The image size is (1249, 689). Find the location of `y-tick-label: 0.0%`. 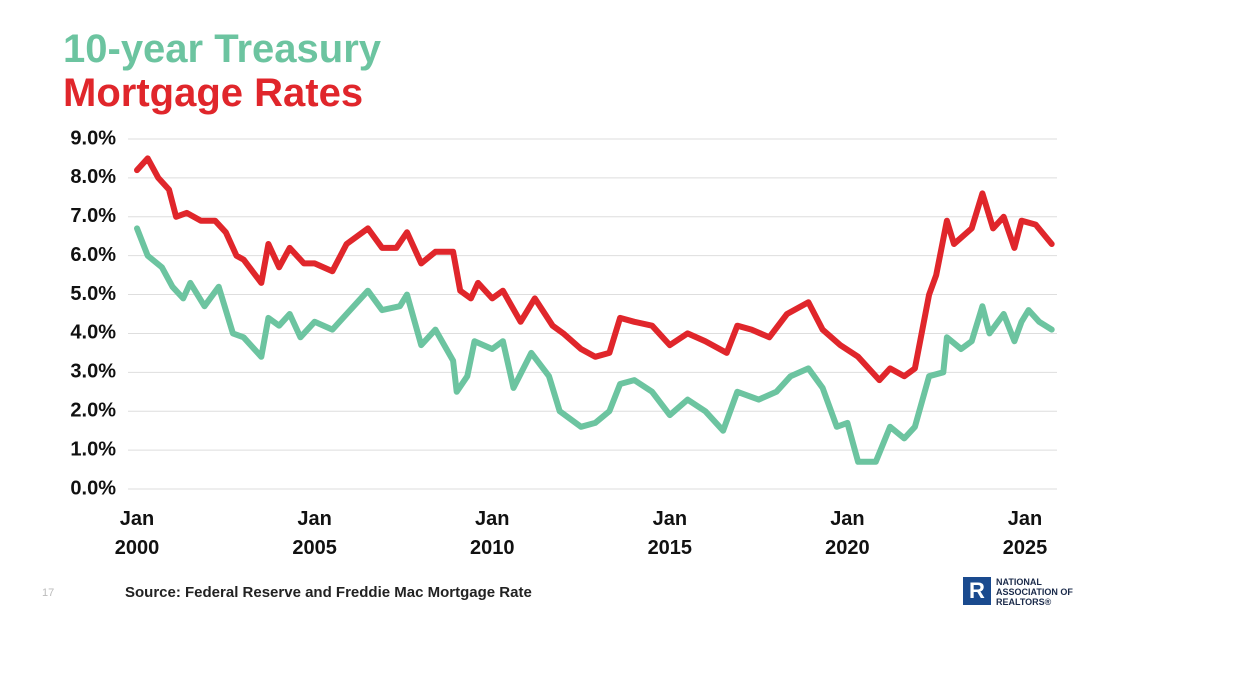

y-tick-label: 0.0% is located at coordinates (93, 488).